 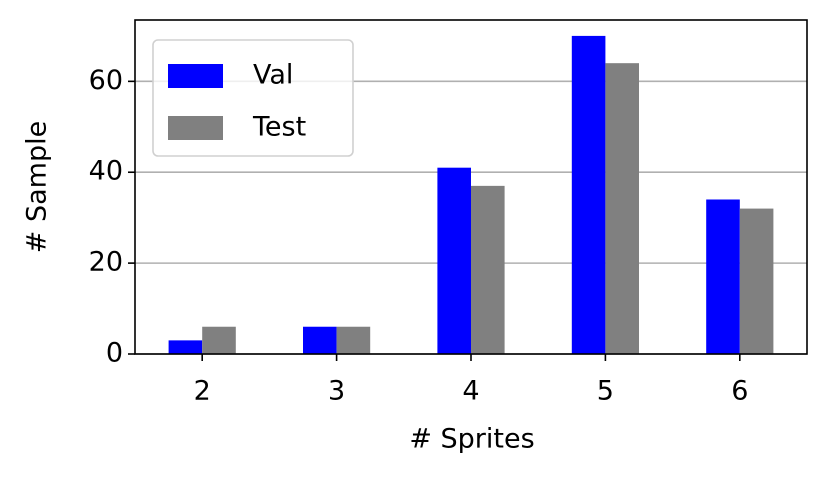 What do you see at coordinates (106, 80) in the screenshot?
I see `y-tick-label: 60` at bounding box center [106, 80].